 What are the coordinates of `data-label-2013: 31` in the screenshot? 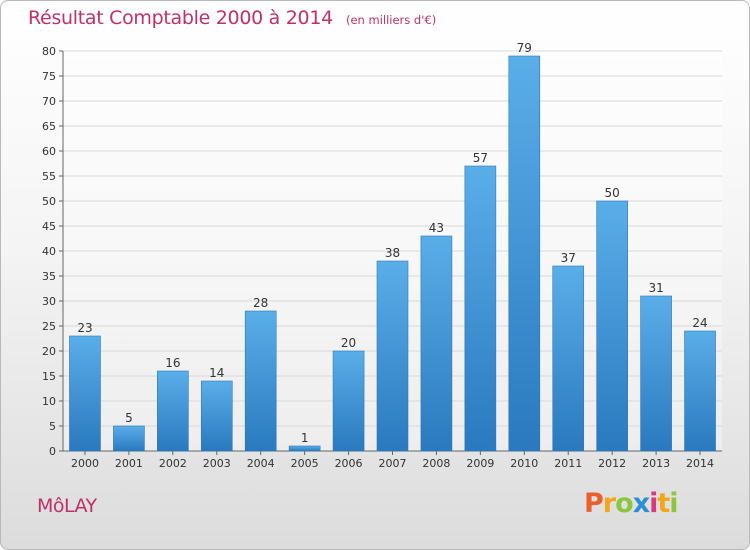 It's located at (655, 288).